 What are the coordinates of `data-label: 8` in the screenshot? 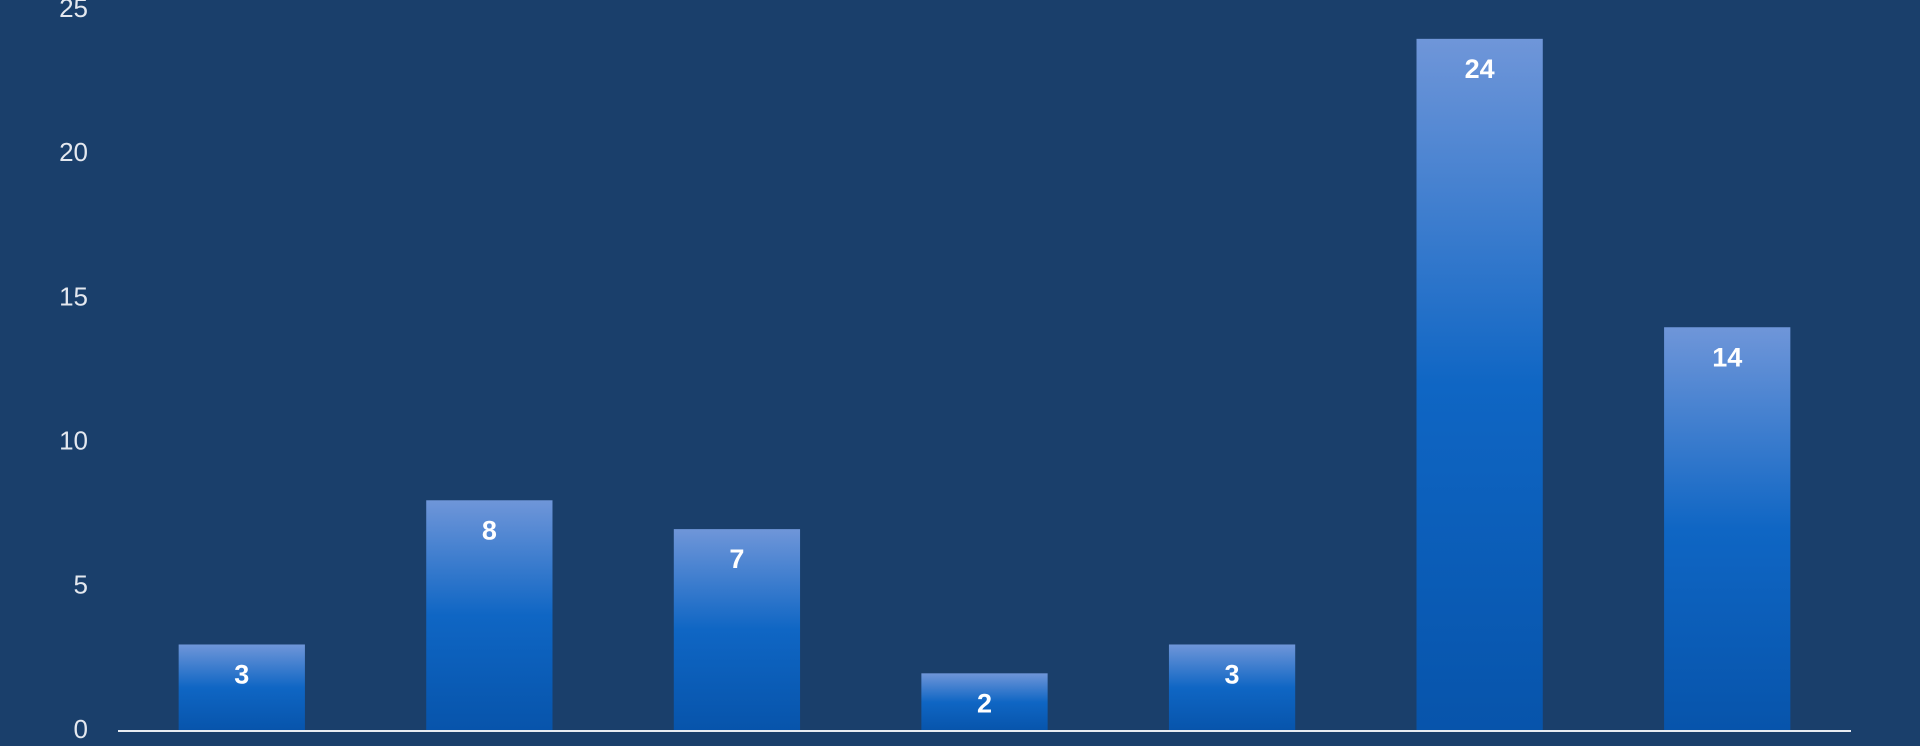 It's located at (489, 530).